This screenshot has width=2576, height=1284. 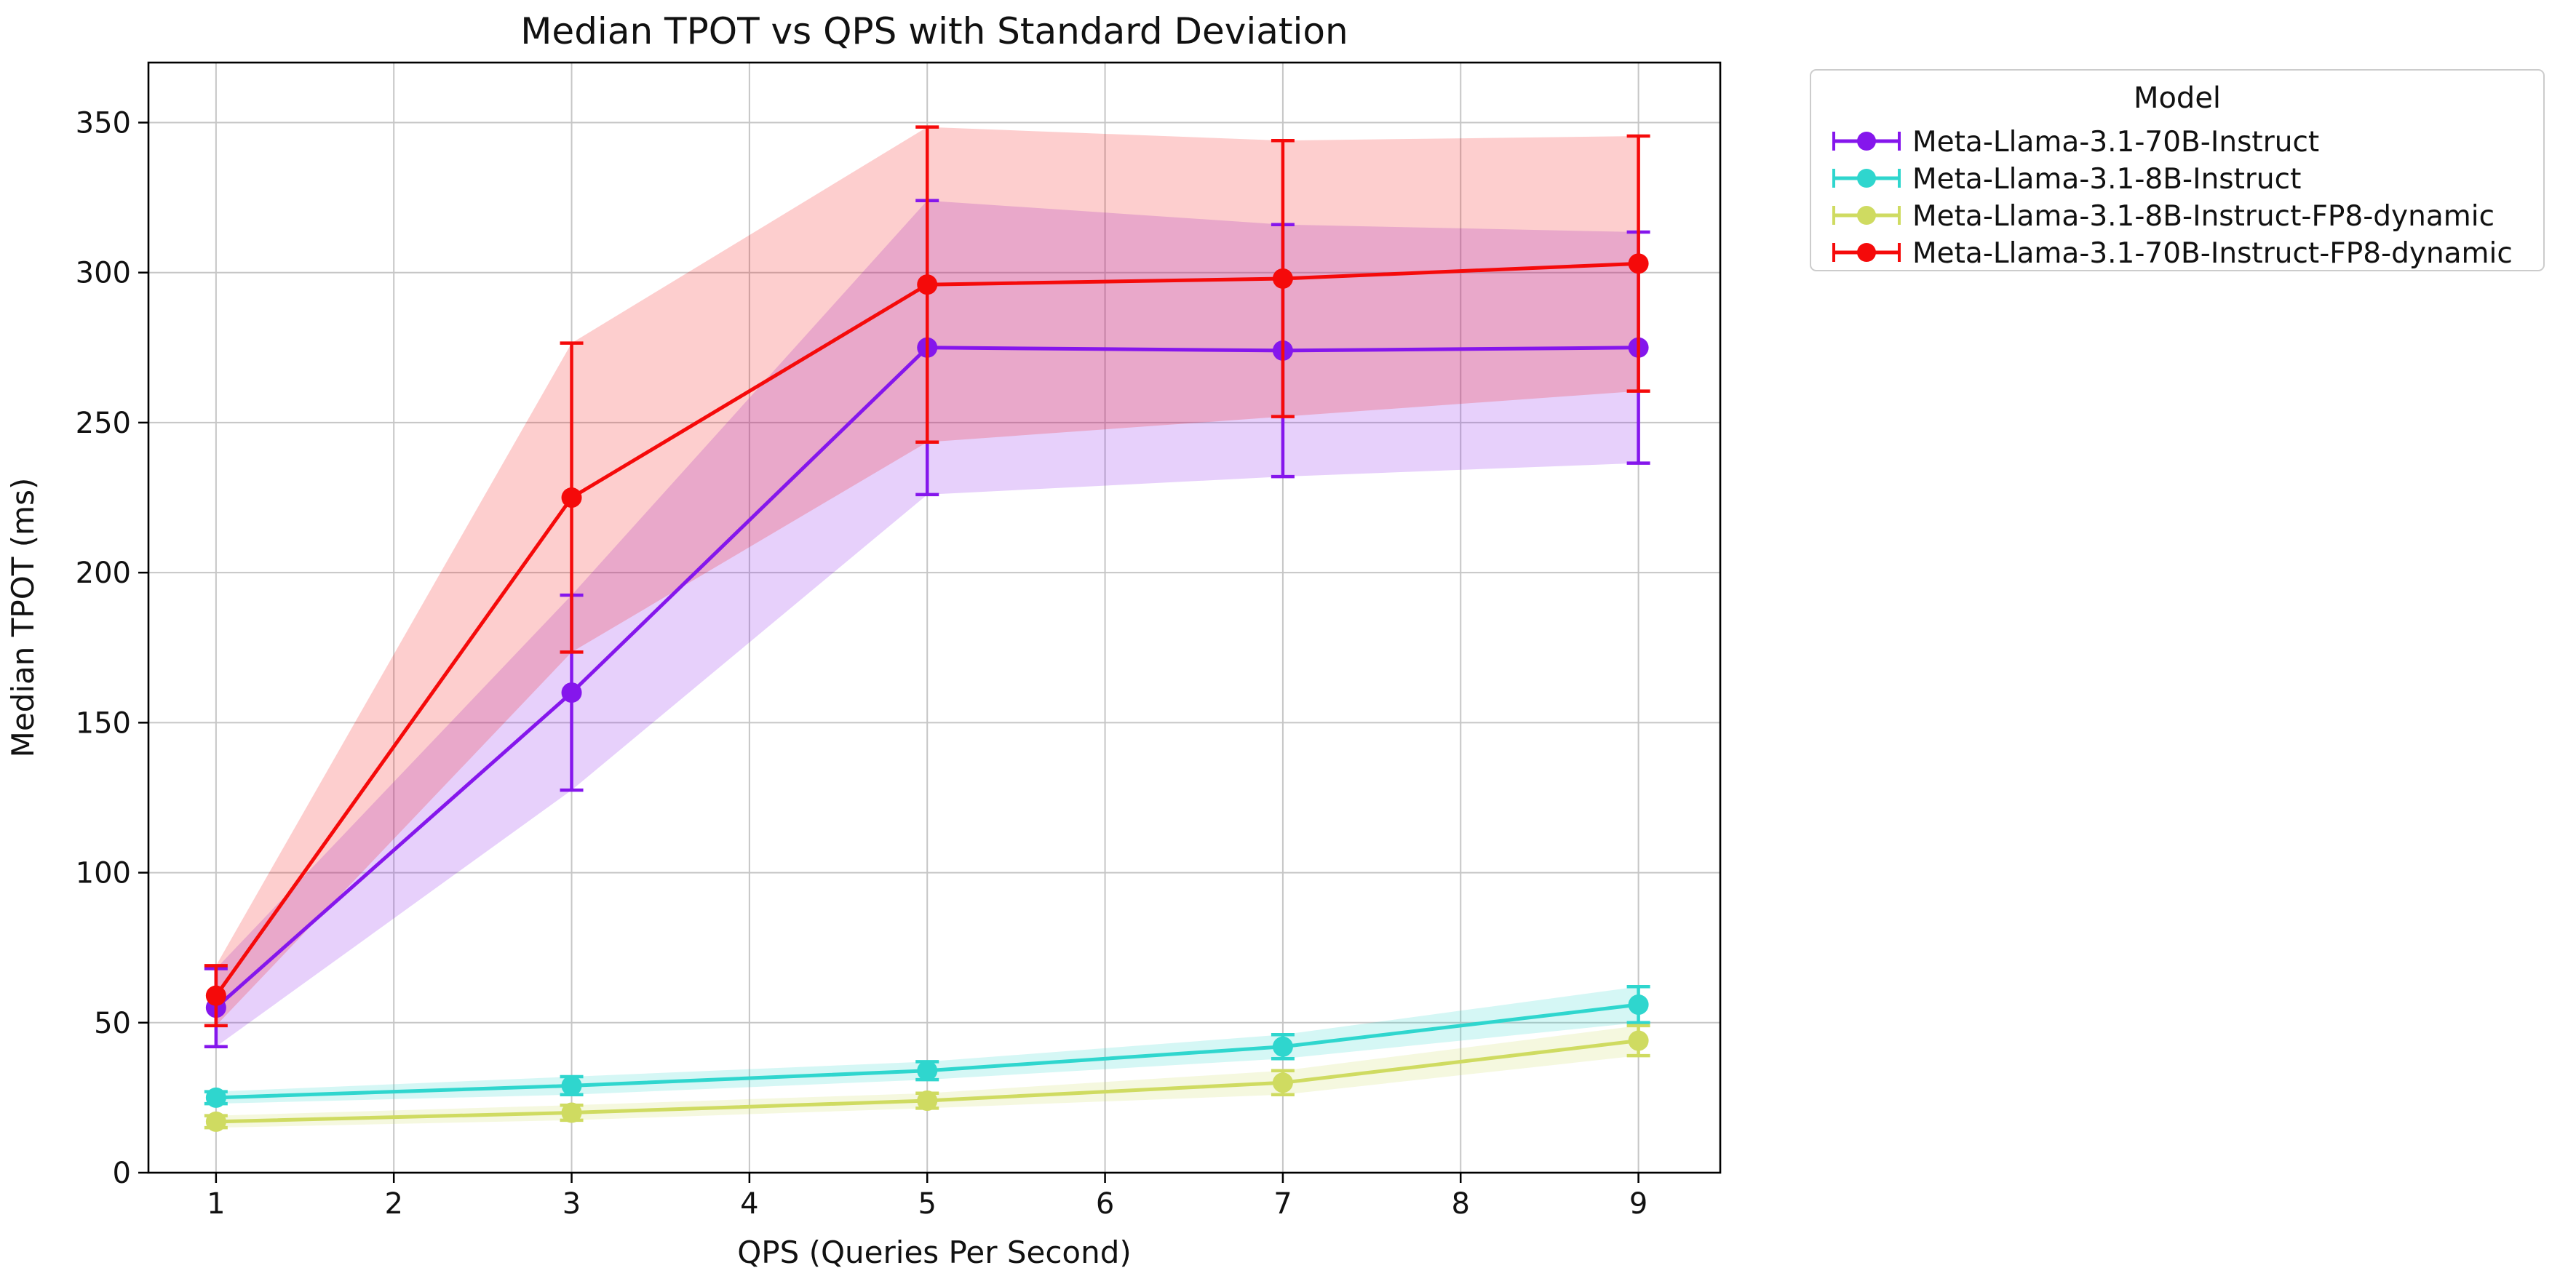 What do you see at coordinates (103, 723) in the screenshot?
I see `y-tick-label: 150` at bounding box center [103, 723].